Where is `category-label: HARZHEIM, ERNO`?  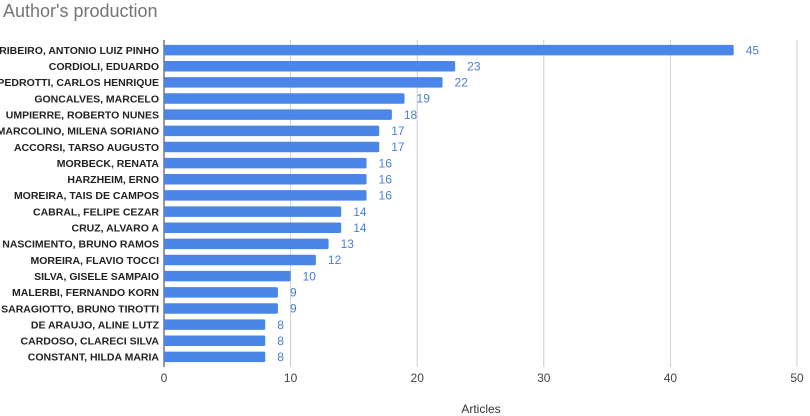
category-label: HARZHEIM, ERNO is located at coordinates (113, 180).